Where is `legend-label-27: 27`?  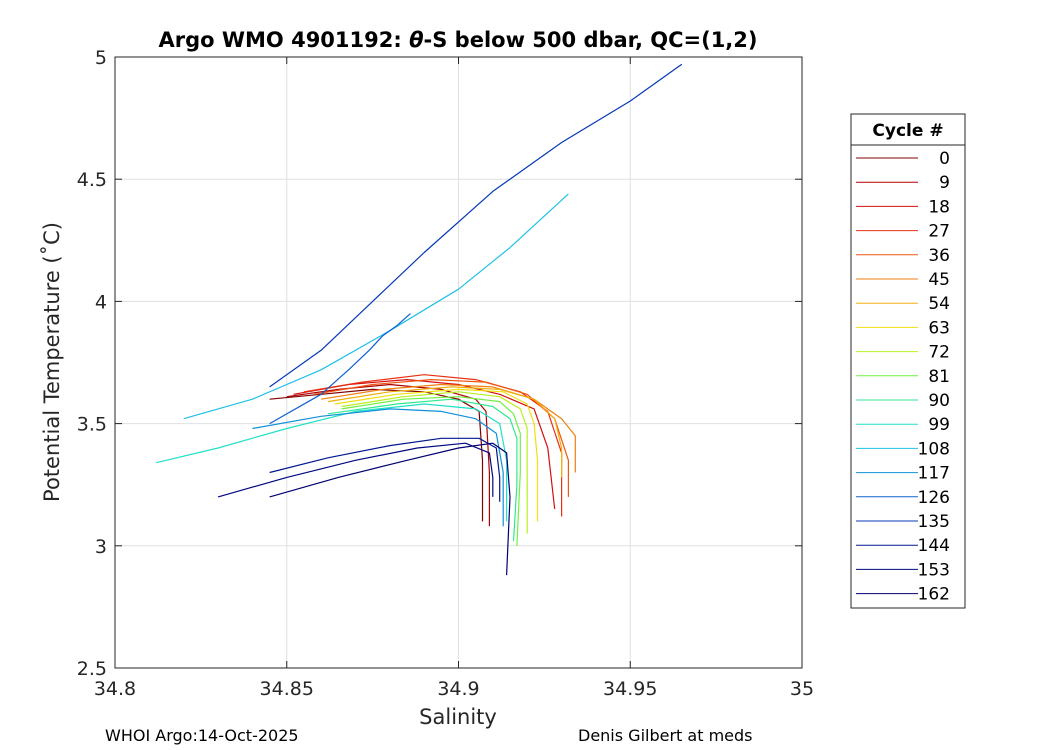
legend-label-27: 27 is located at coordinates (939, 232).